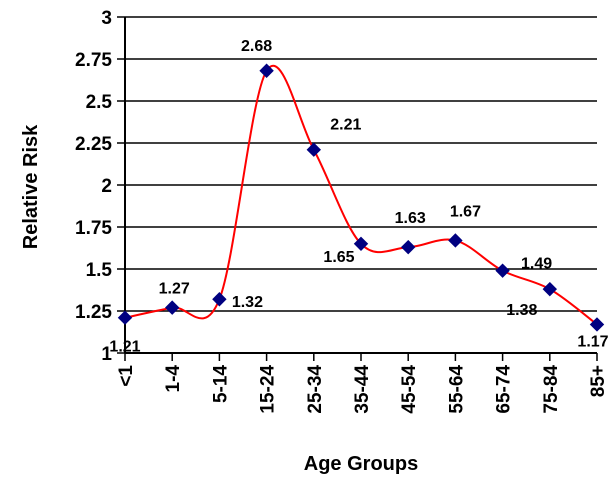  I want to click on y-tick-label-4: 2, so click(106, 186).